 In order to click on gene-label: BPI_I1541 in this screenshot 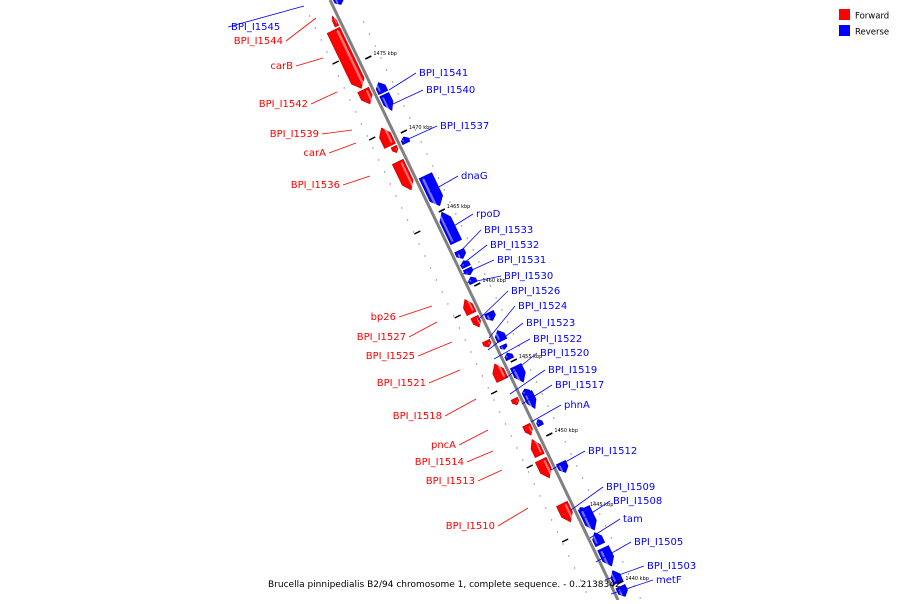, I will do `click(443, 73)`.